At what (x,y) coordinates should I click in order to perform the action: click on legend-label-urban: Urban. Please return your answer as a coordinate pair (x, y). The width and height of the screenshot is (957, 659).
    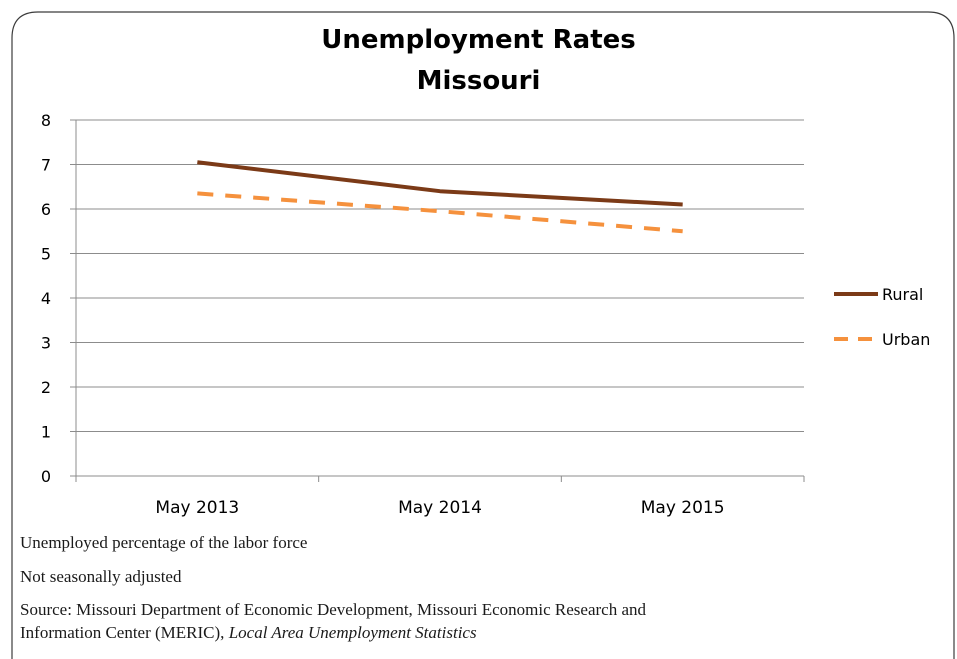
    Looking at the image, I should click on (906, 339).